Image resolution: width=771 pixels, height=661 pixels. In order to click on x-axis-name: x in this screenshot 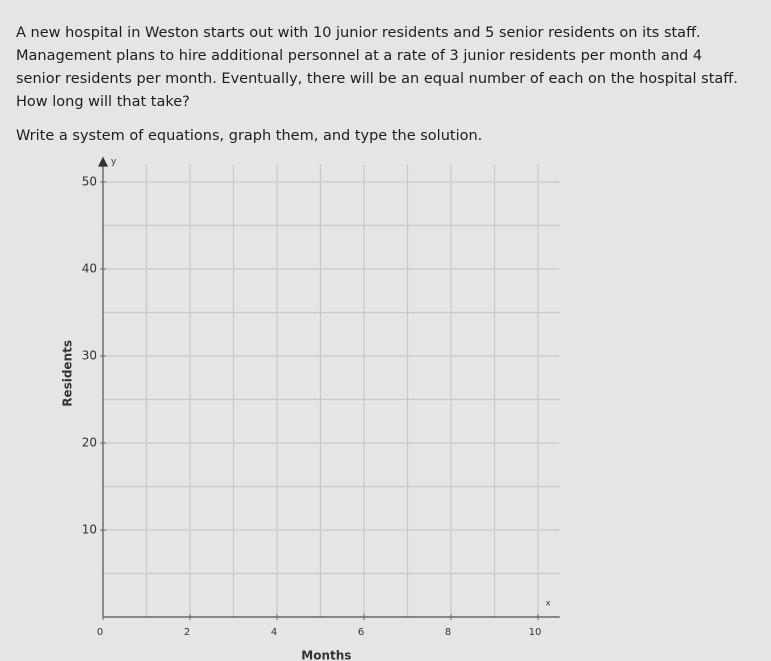, I will do `click(548, 603)`.